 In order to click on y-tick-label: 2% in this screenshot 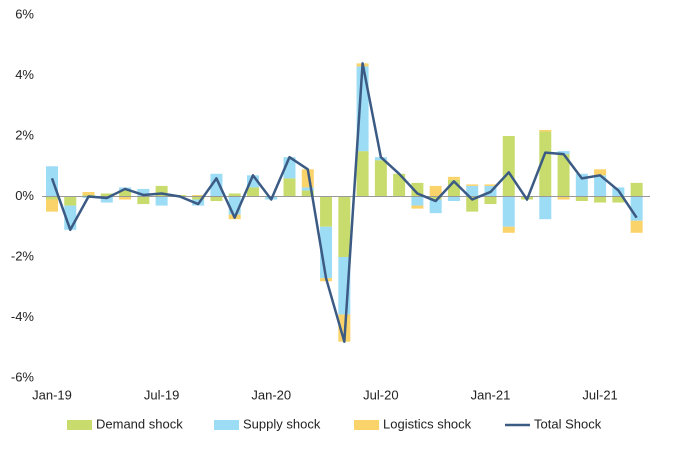, I will do `click(24, 134)`.